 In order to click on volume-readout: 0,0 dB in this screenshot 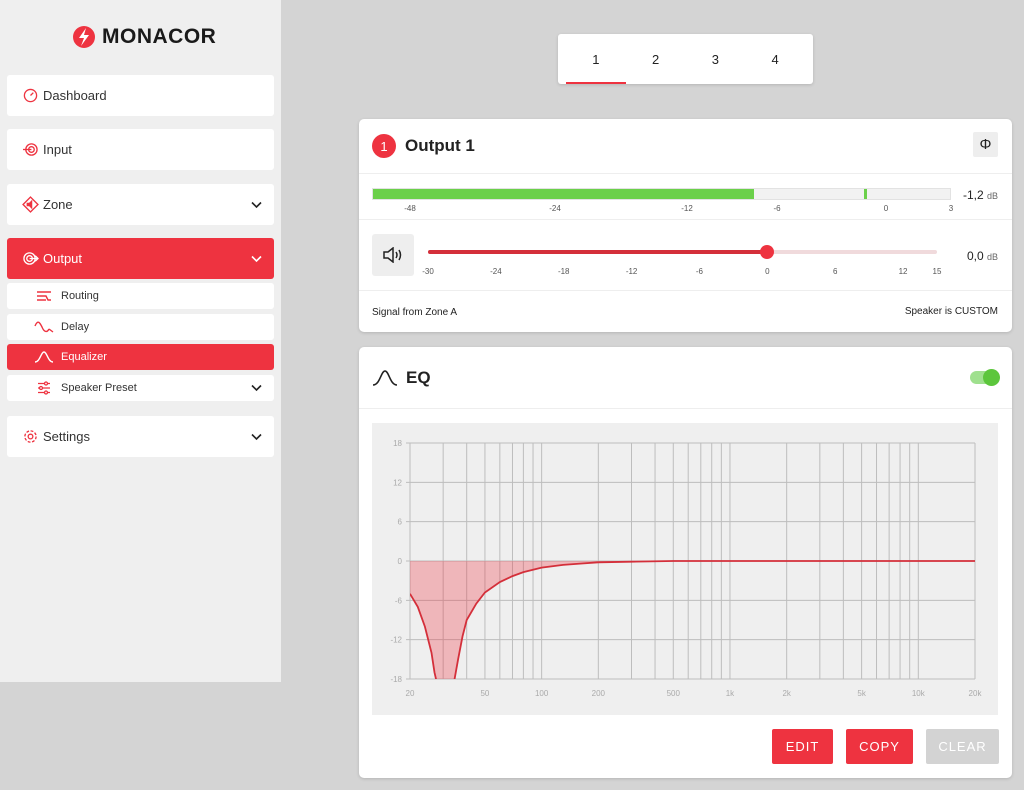, I will do `click(982, 256)`.